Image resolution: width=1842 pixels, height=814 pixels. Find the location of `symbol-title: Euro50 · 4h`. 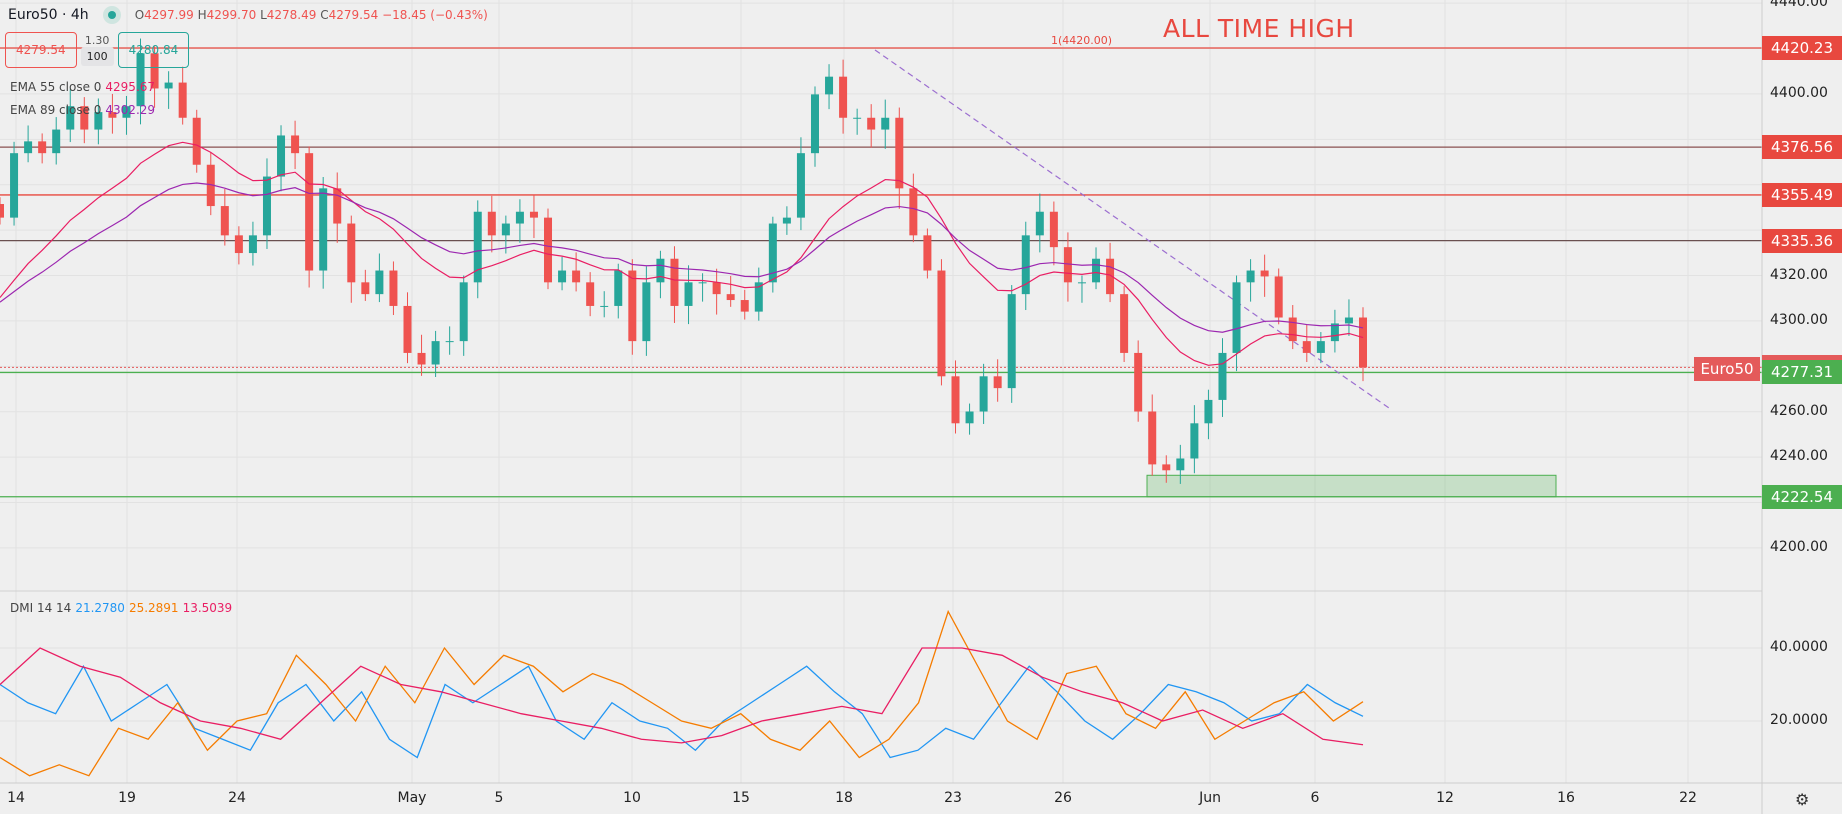

symbol-title: Euro50 · 4h is located at coordinates (48, 15).